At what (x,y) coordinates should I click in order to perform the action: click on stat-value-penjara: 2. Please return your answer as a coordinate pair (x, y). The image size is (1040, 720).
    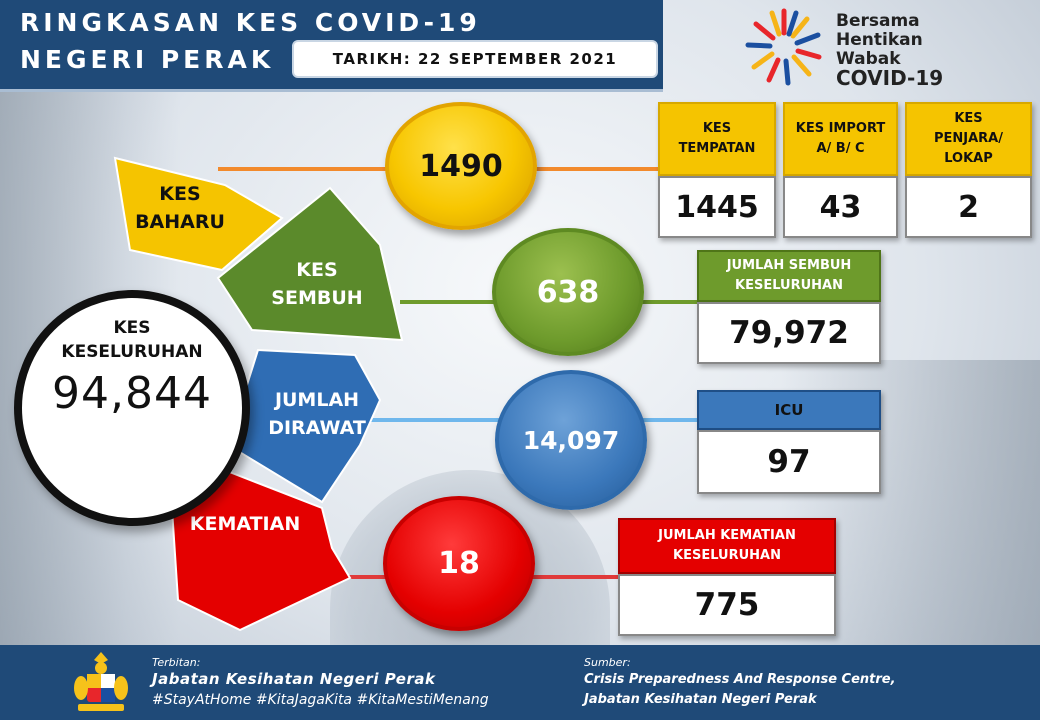
    Looking at the image, I should click on (968, 207).